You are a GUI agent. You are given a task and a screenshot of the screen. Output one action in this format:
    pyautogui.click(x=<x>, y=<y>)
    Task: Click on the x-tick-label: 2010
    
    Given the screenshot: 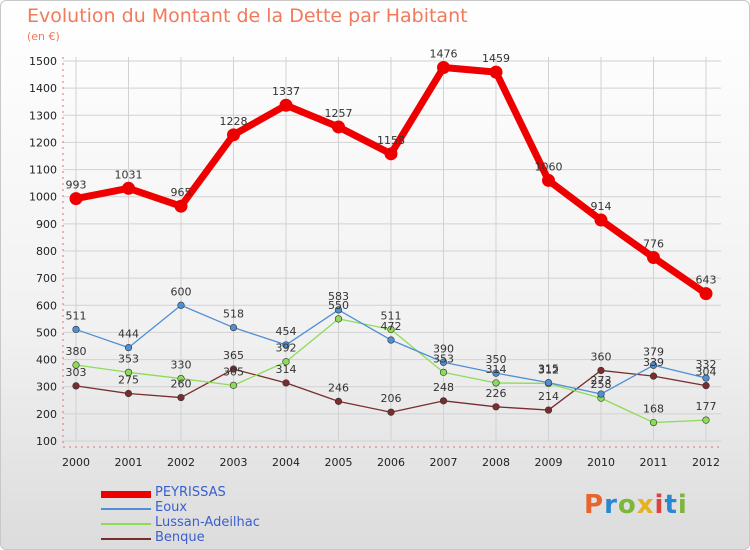 What is the action you would take?
    pyautogui.click(x=601, y=462)
    